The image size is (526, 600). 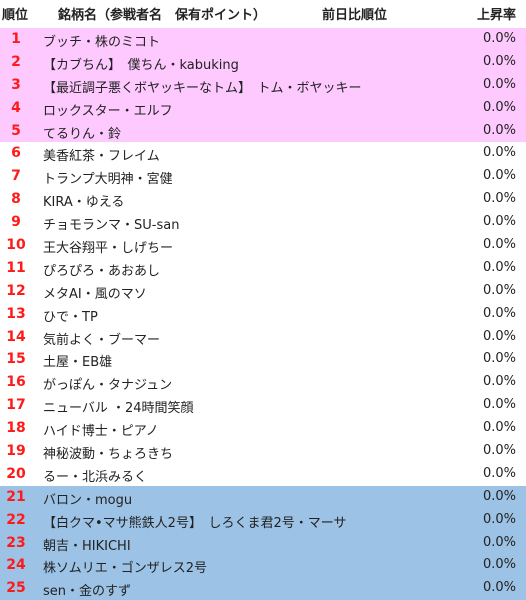 What do you see at coordinates (16, 176) in the screenshot?
I see `rank-cell: 7` at bounding box center [16, 176].